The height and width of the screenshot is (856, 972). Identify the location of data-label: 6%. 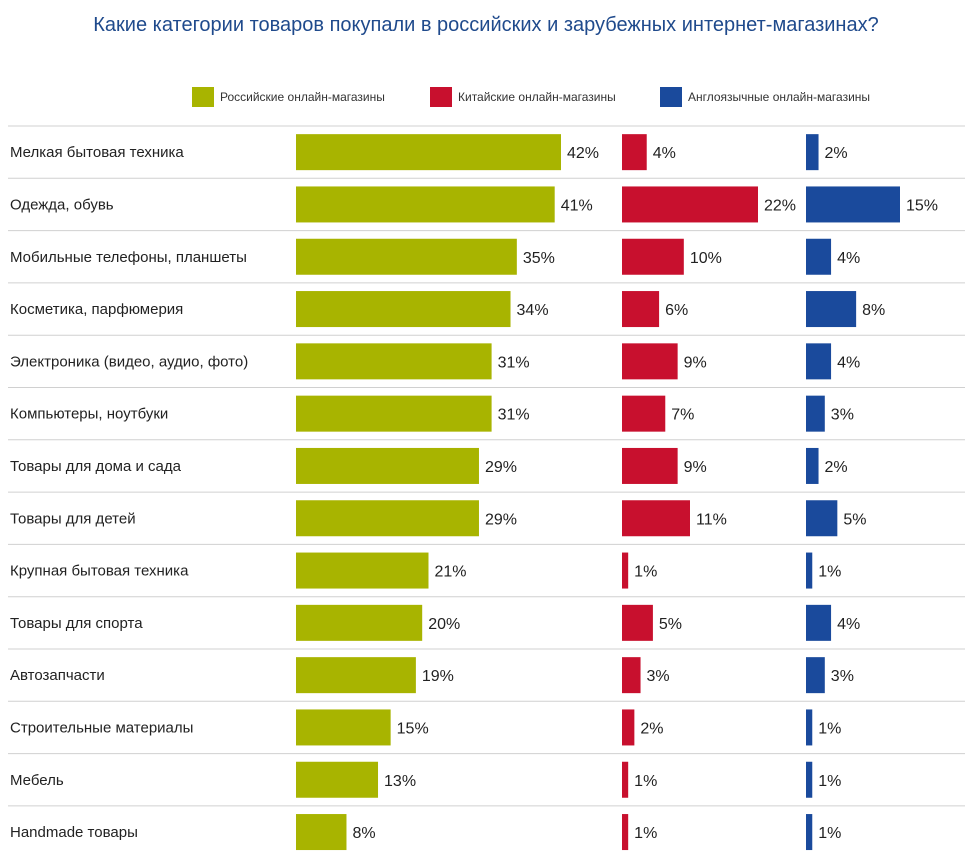
(676, 310).